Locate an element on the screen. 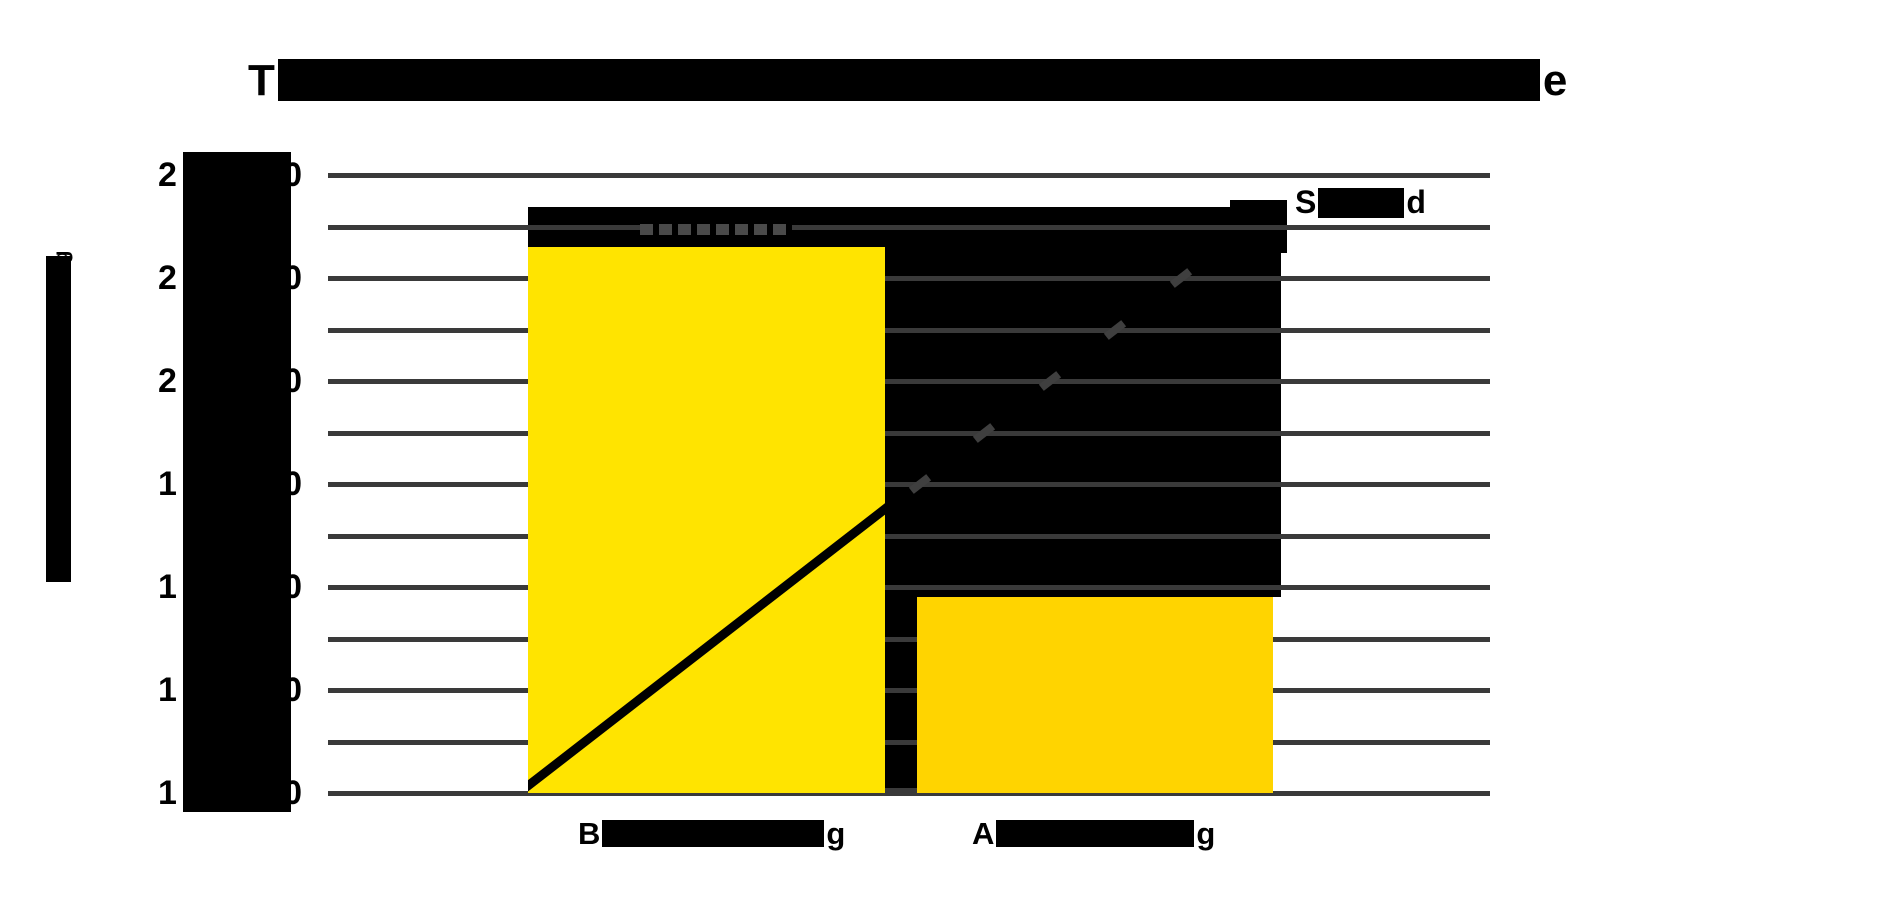 The height and width of the screenshot is (902, 1896). legend-swatch is located at coordinates (1258, 226).